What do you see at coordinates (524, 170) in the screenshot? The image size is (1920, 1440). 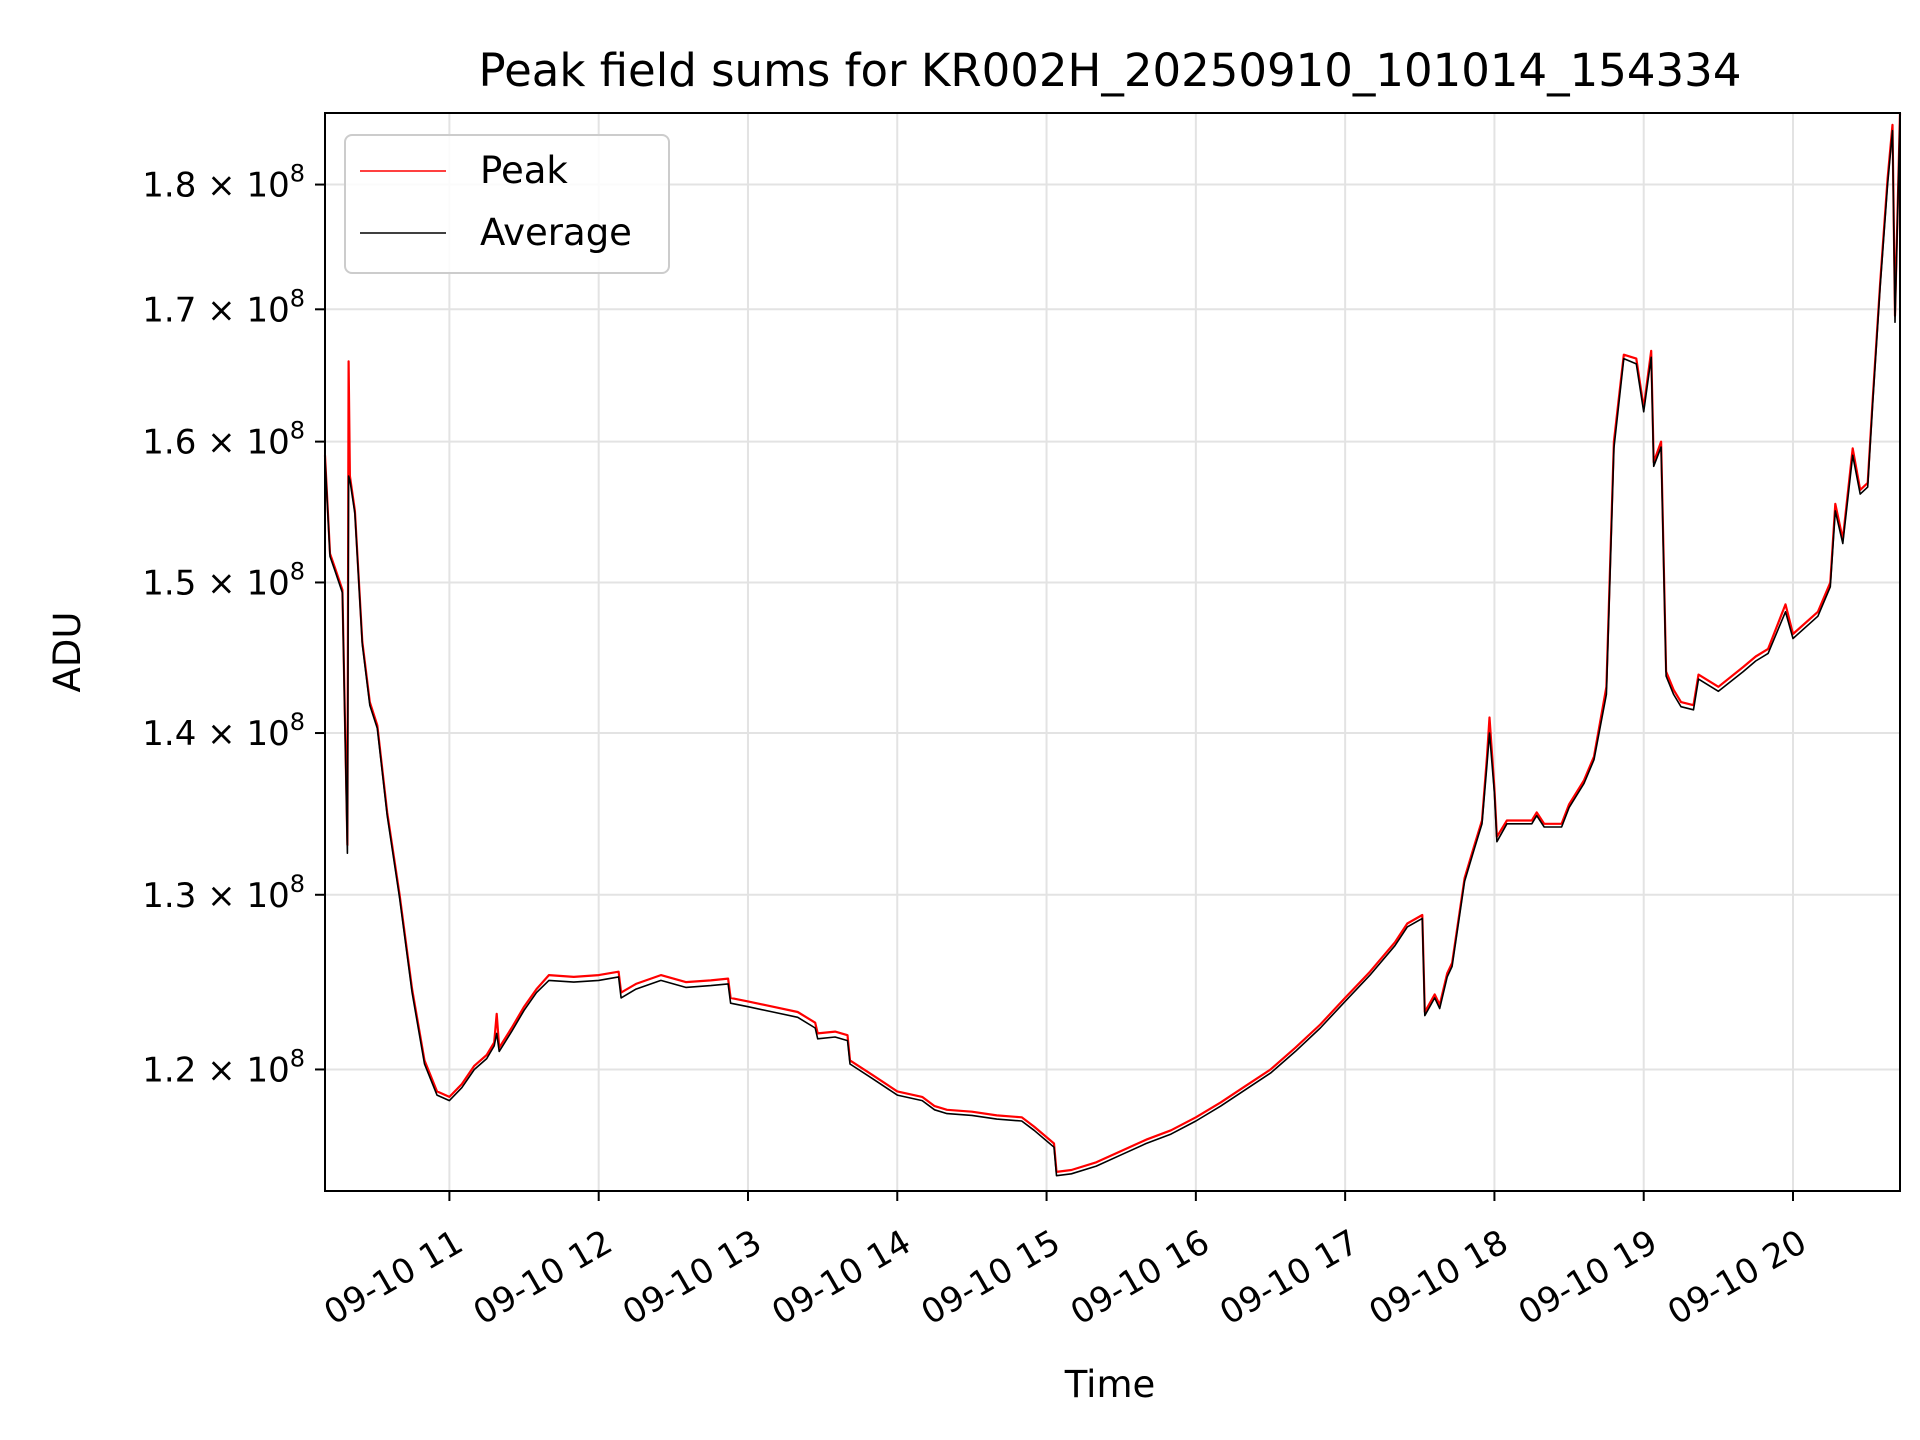 I see `legend-label-peak: Peak` at bounding box center [524, 170].